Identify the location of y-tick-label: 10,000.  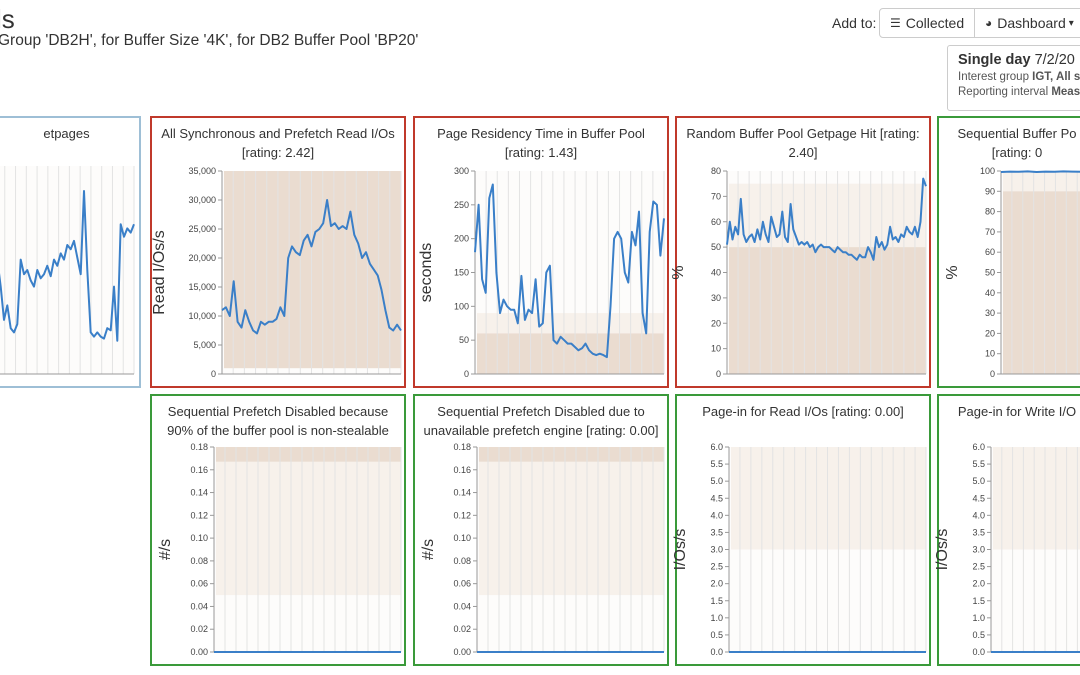
(202, 316).